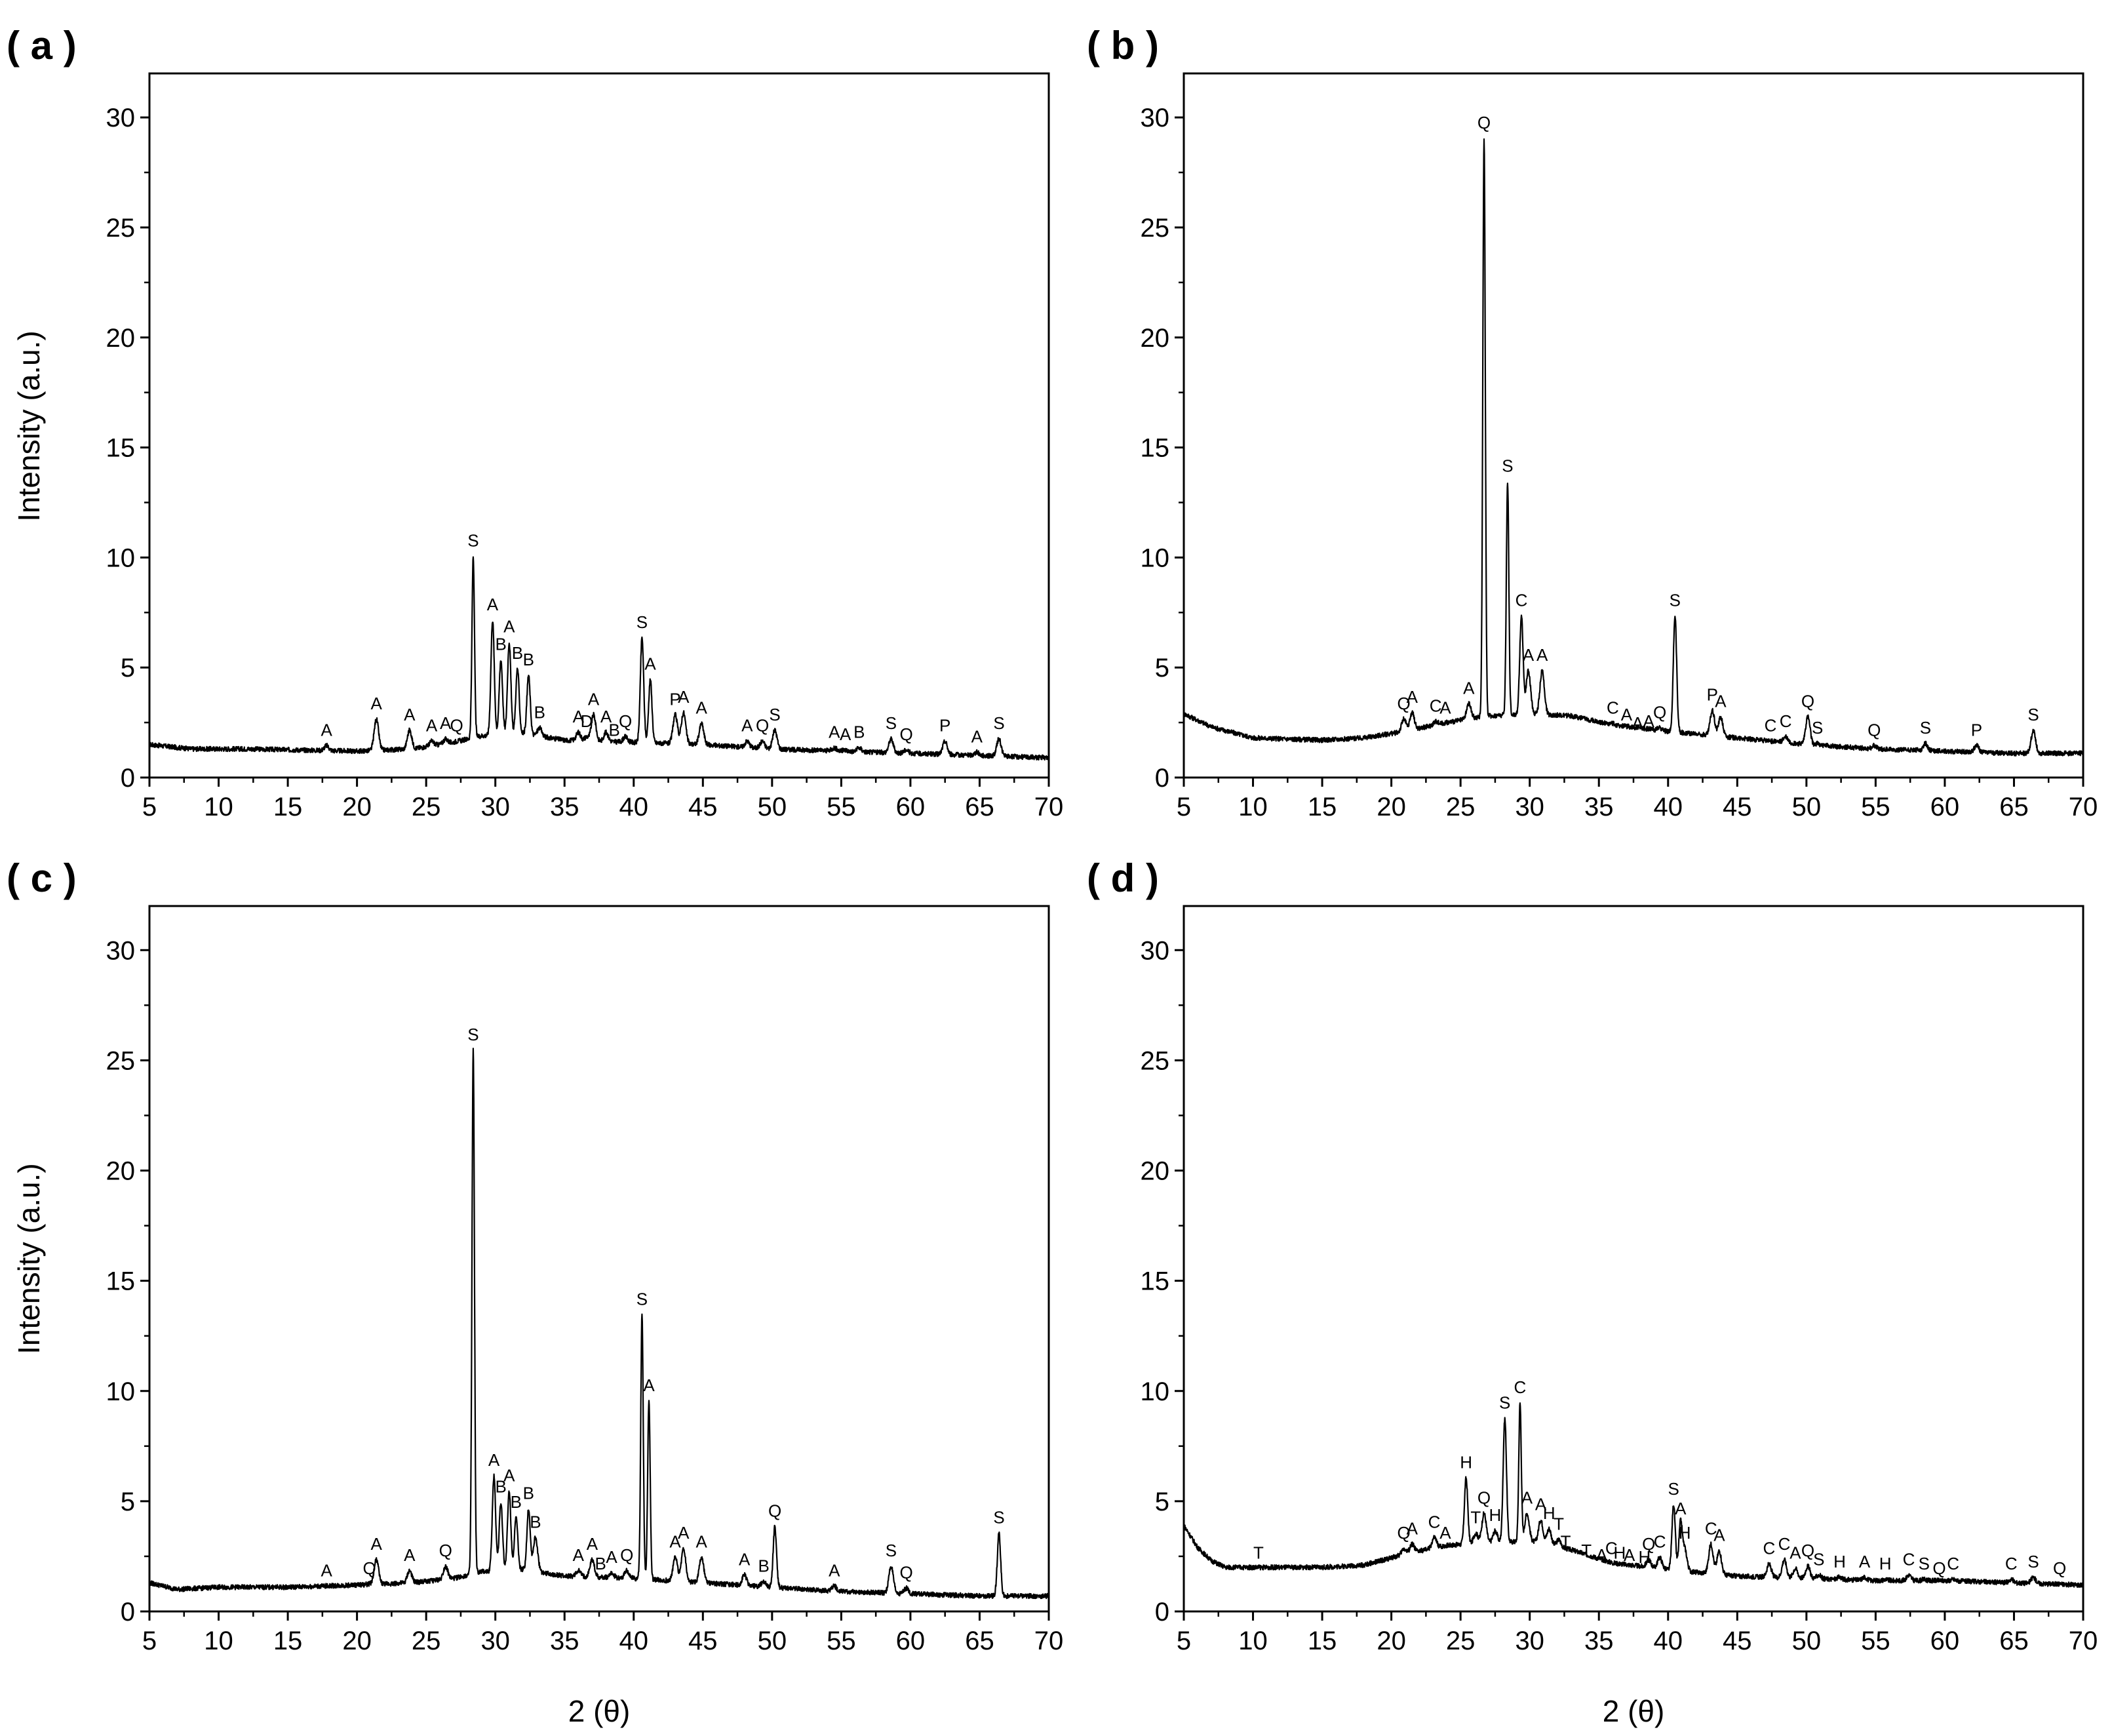 This screenshot has width=2112, height=1736. What do you see at coordinates (42, 878) in the screenshot?
I see `panel-letter-c: ( c )` at bounding box center [42, 878].